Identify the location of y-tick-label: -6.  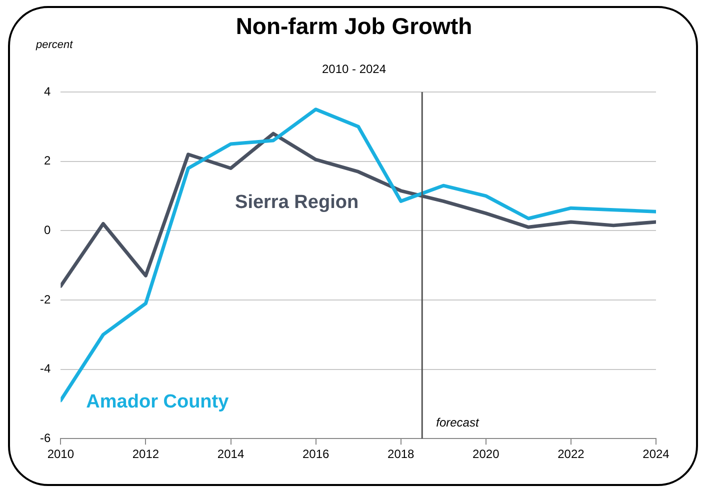
(45, 437).